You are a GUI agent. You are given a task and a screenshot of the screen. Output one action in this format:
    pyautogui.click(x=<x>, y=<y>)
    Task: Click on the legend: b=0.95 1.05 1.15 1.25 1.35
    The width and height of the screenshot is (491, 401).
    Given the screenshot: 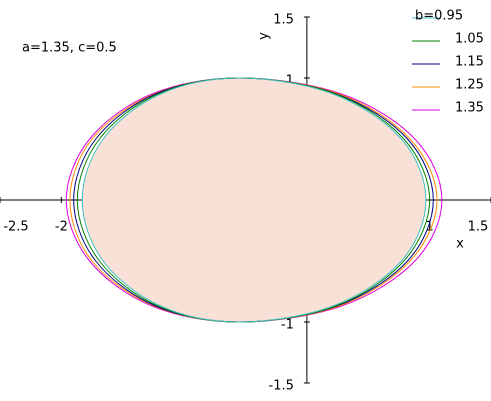 What is the action you would take?
    pyautogui.click(x=448, y=62)
    